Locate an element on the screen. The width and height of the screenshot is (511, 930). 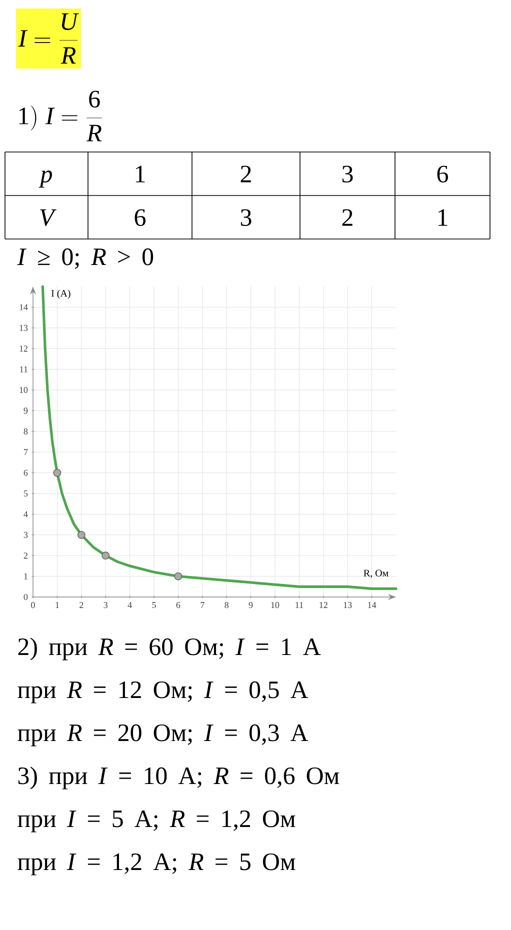
x-tick-label: 13 is located at coordinates (348, 605).